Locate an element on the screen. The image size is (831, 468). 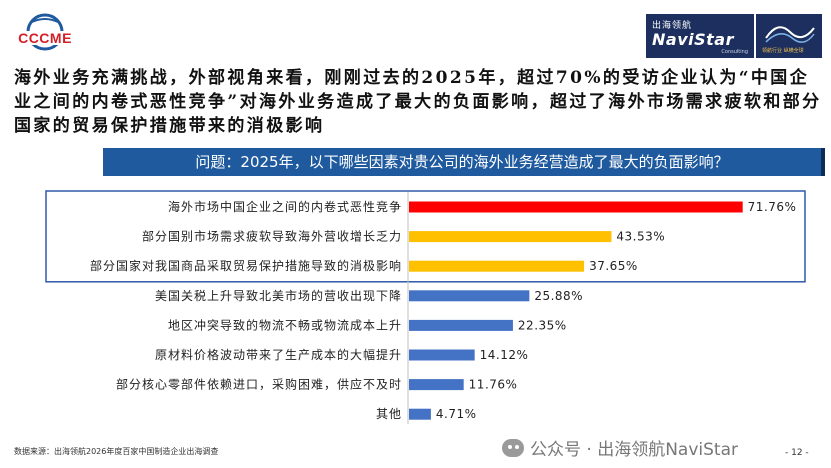
value-label: 11.76% is located at coordinates (493, 385).